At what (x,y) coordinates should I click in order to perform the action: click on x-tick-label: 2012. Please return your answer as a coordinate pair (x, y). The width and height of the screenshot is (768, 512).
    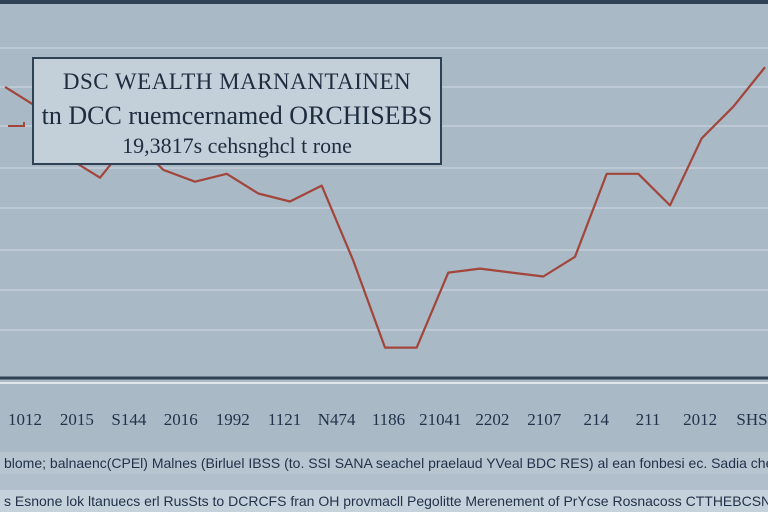
    Looking at the image, I should click on (700, 419).